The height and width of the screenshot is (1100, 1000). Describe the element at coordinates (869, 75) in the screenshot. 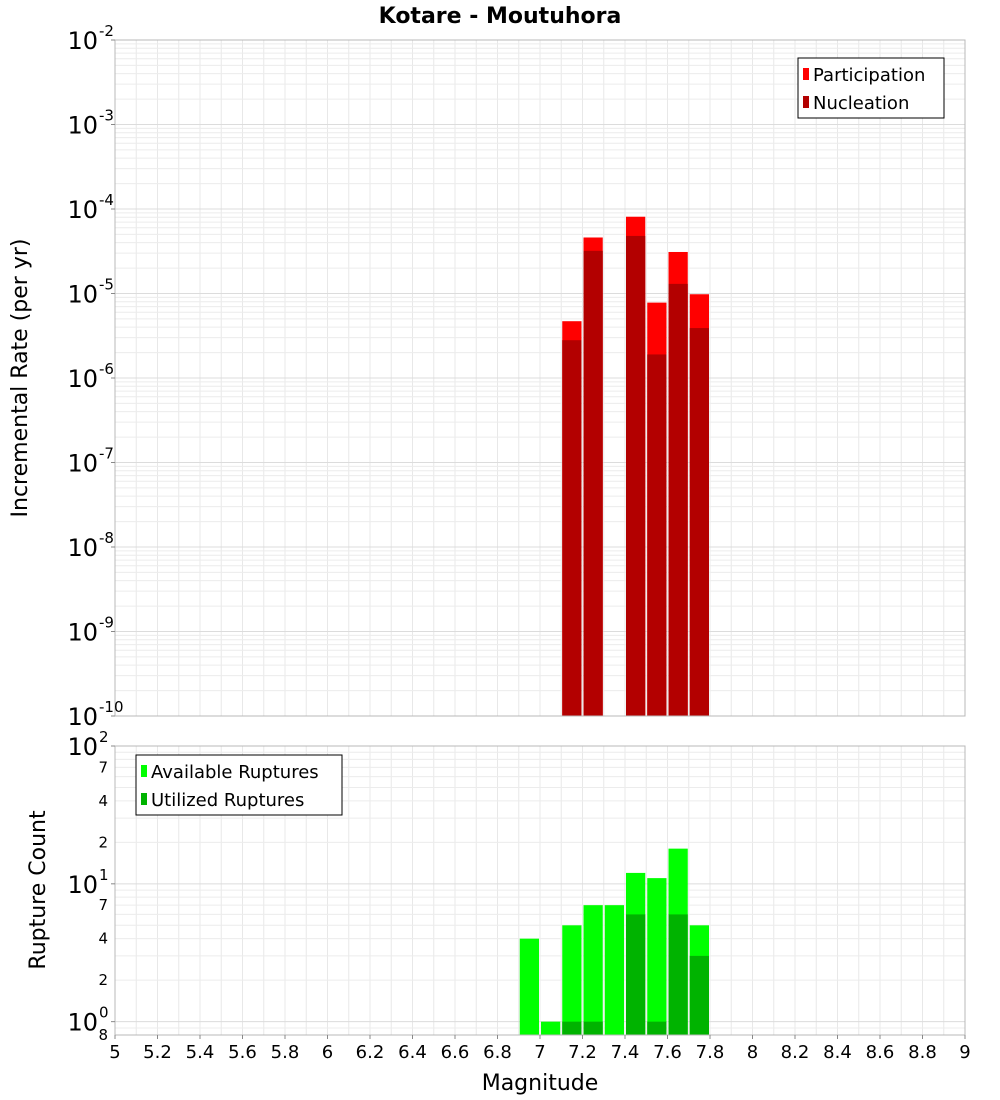

I see `rate-legend-label: Participation` at that location.